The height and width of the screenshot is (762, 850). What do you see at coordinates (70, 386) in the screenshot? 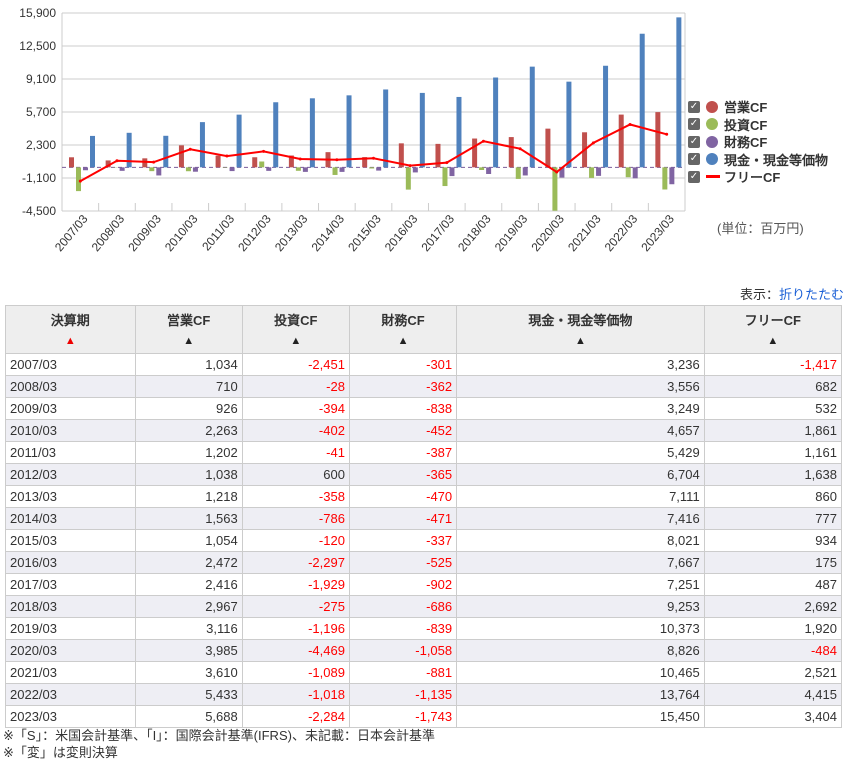
I see `table-cell: 2008/03` at bounding box center [70, 386].